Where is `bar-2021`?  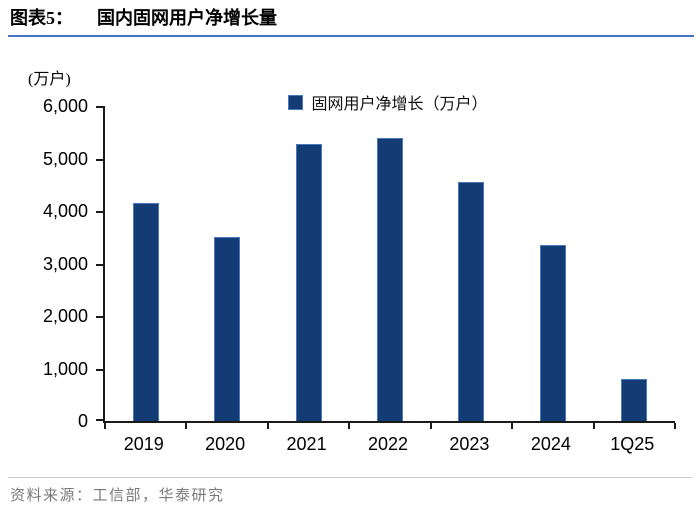 bar-2021 is located at coordinates (308, 282).